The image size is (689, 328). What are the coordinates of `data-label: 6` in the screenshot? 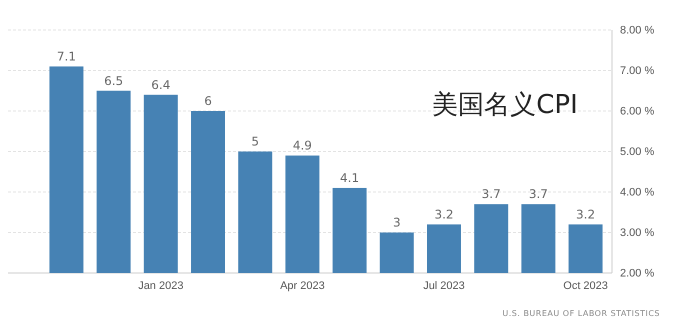 It's located at (208, 101).